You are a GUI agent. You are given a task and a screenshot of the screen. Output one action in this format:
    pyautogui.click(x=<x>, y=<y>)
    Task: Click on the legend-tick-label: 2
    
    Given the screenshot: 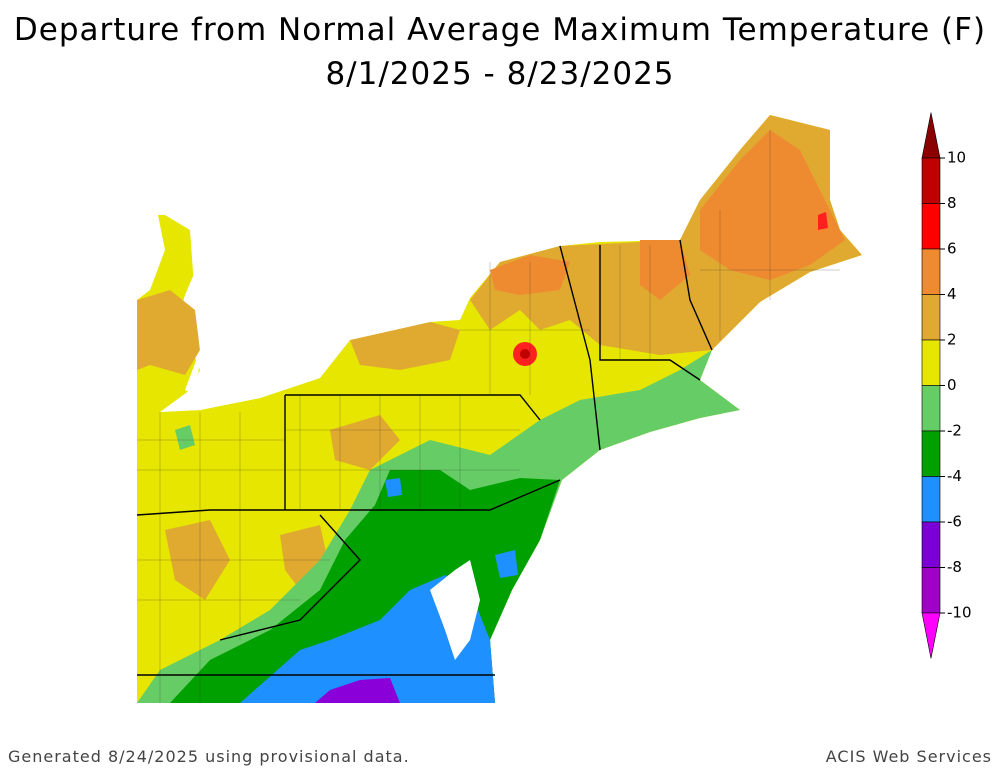 What is the action you would take?
    pyautogui.click(x=952, y=340)
    